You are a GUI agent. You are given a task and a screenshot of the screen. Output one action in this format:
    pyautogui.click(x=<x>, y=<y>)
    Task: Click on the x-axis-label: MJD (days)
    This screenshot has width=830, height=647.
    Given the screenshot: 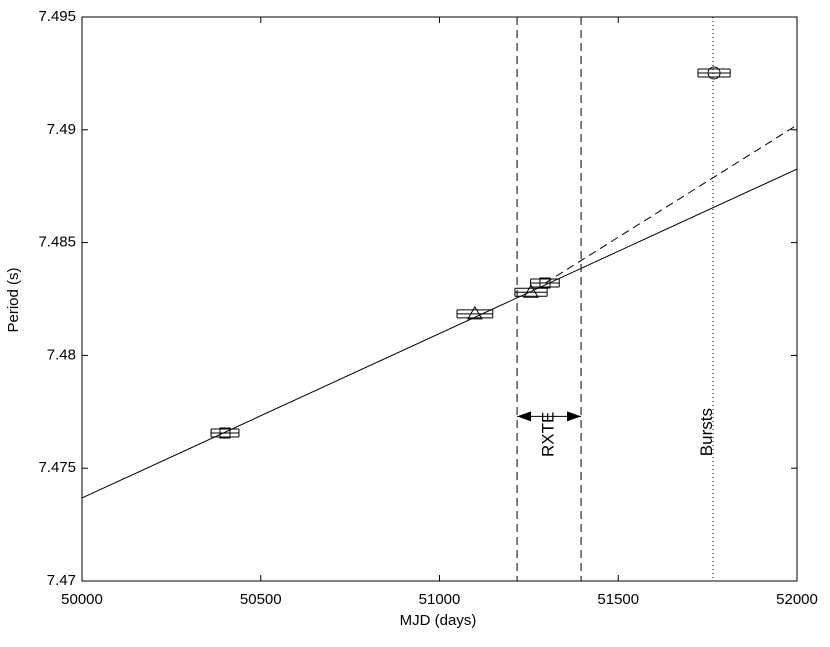 What is the action you would take?
    pyautogui.click(x=438, y=620)
    